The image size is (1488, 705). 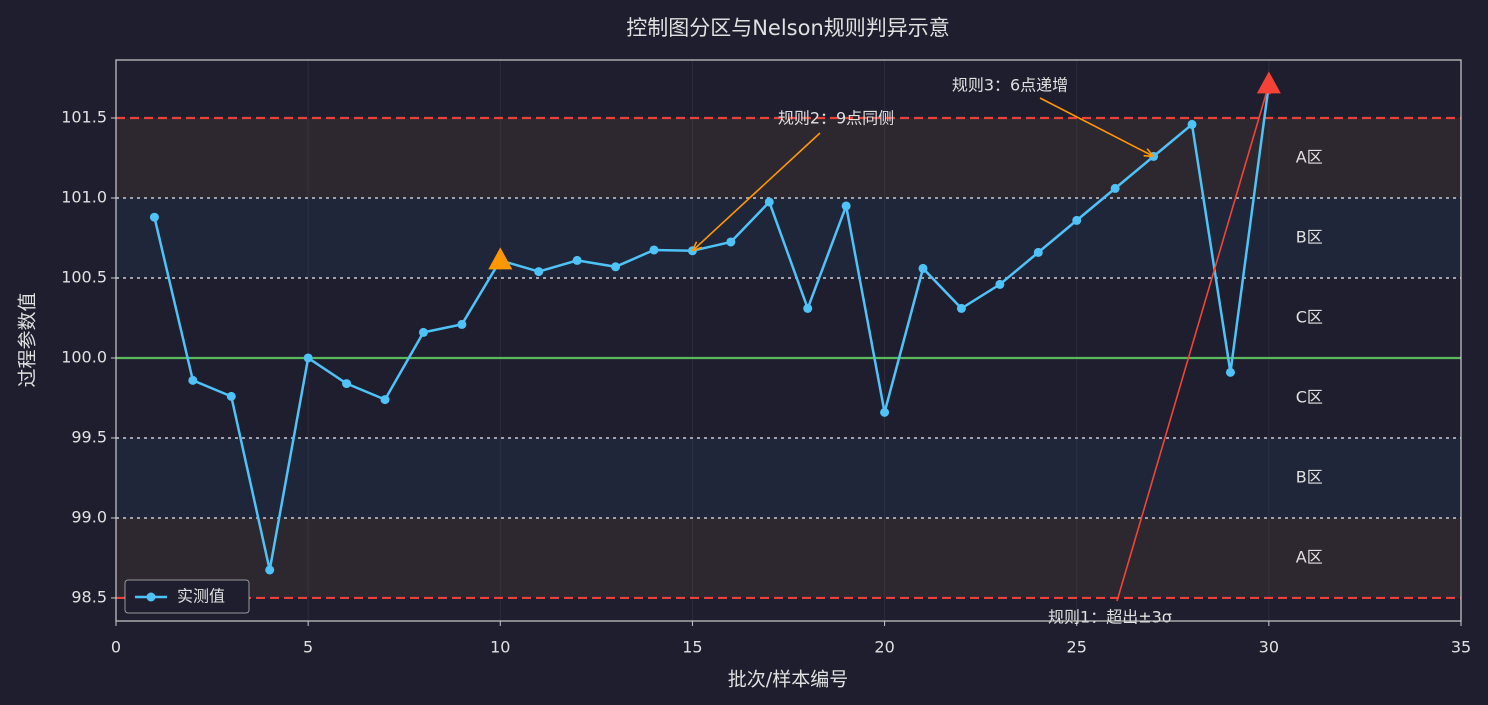 I want to click on annotation-text: 规则1：超出±3σ, so click(x=1110, y=617).